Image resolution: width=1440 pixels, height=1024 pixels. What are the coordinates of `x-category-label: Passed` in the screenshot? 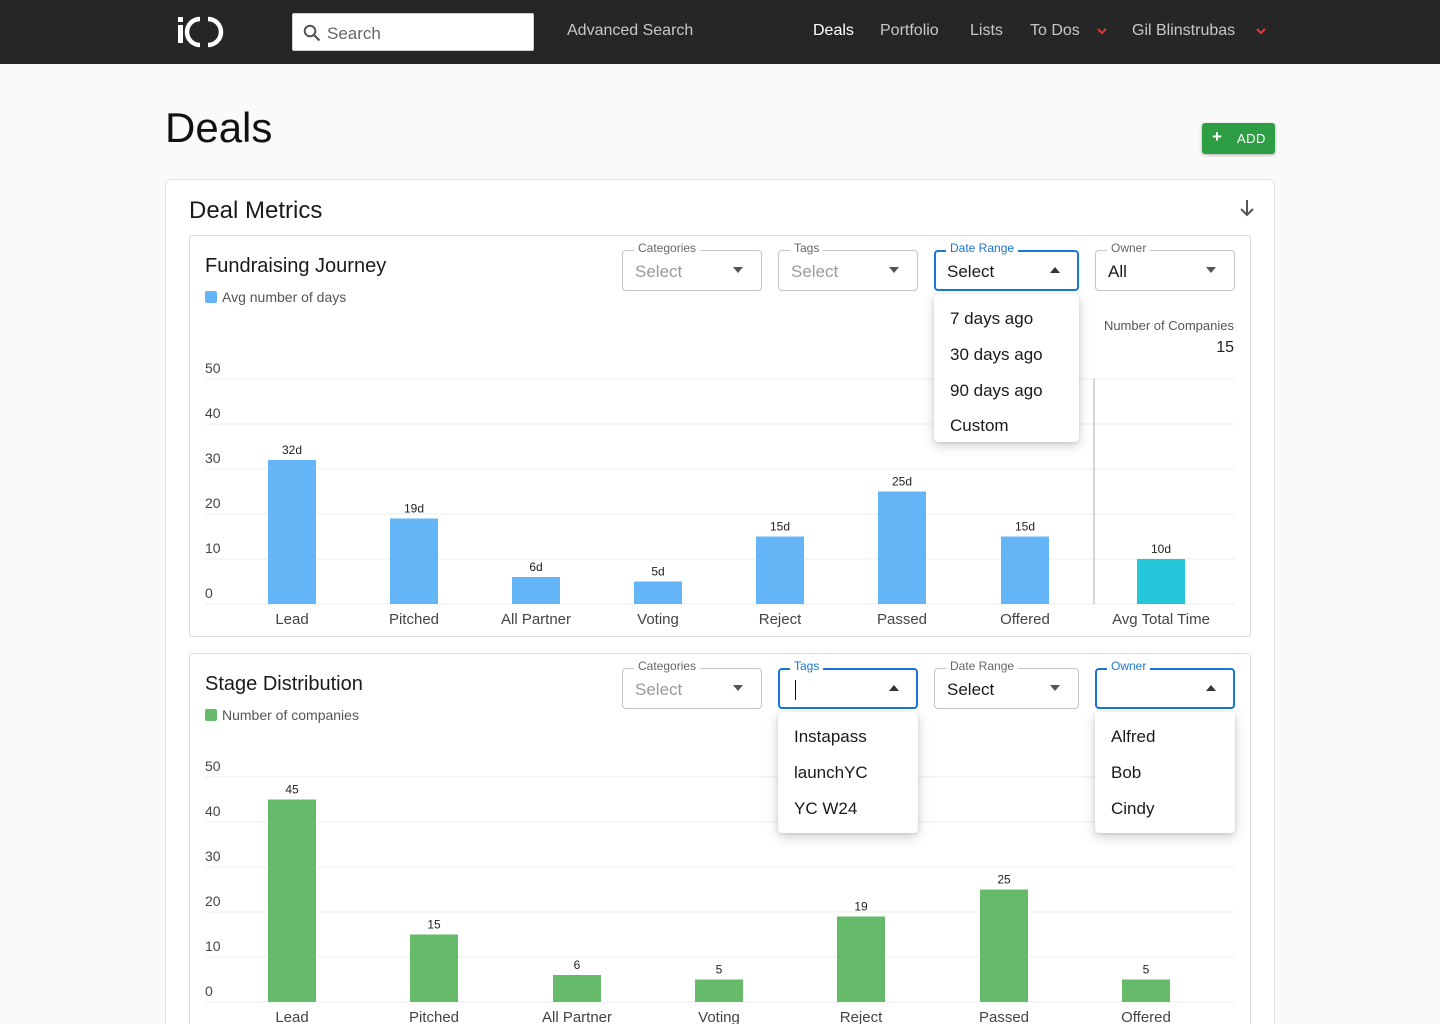 It's located at (902, 619).